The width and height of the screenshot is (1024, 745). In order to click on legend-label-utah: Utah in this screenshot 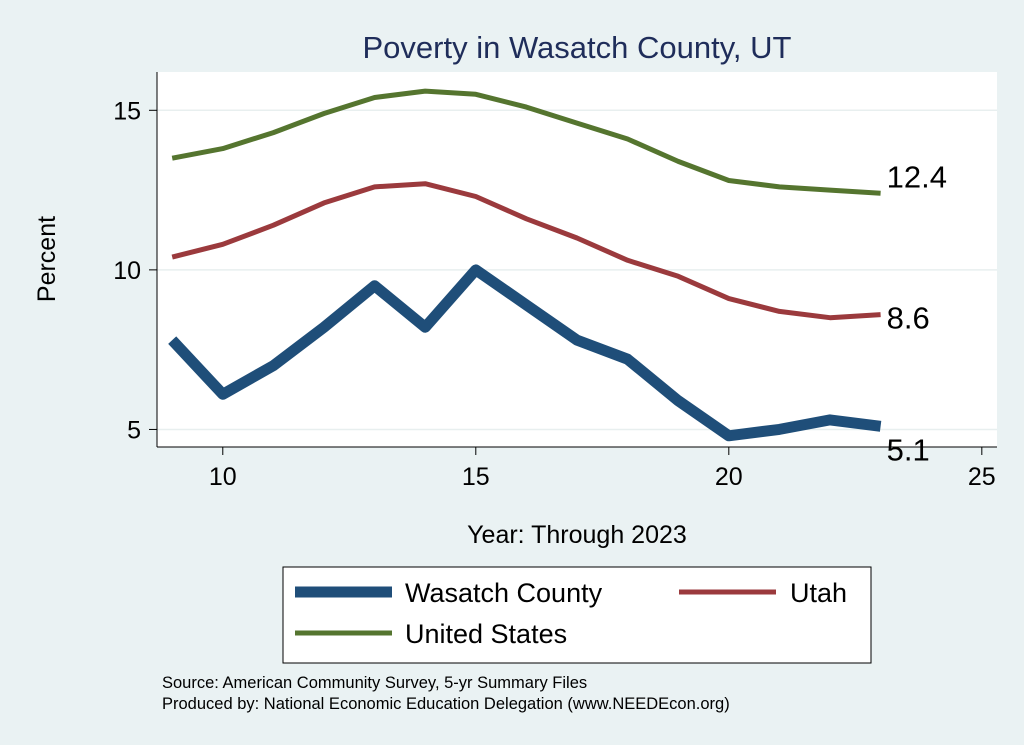, I will do `click(818, 593)`.